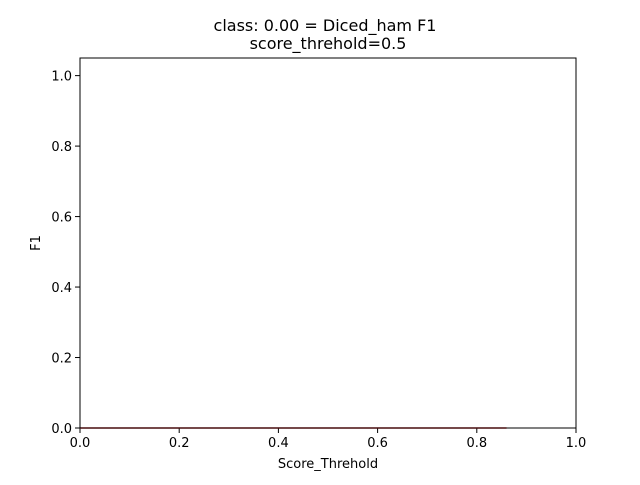  What do you see at coordinates (328, 464) in the screenshot?
I see `x-axis-label: Score_Threhold` at bounding box center [328, 464].